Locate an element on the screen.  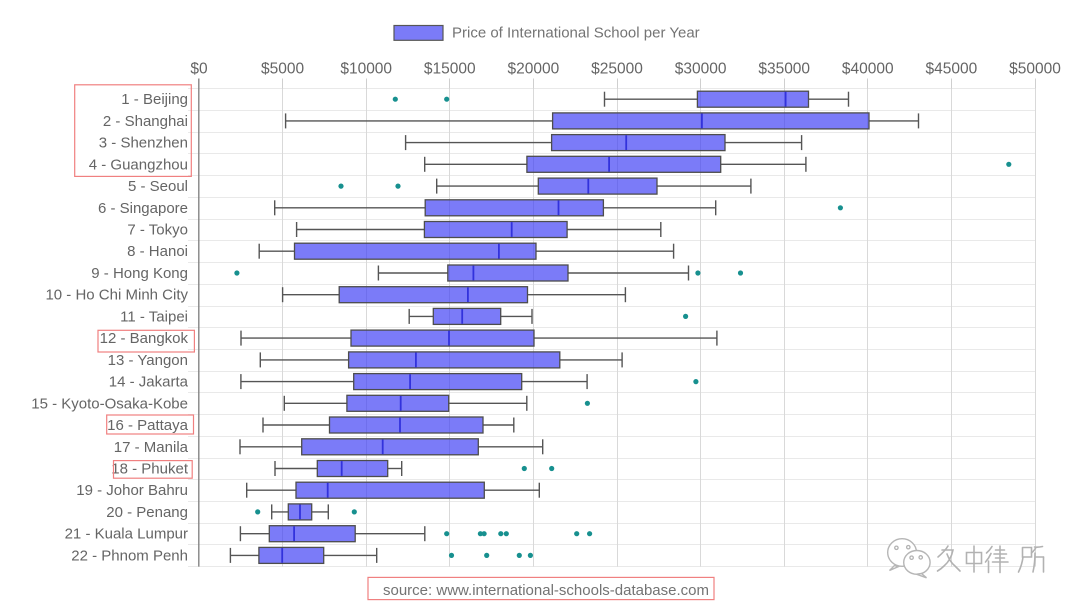
svg-text: $50000 is located at coordinates (1035, 68).